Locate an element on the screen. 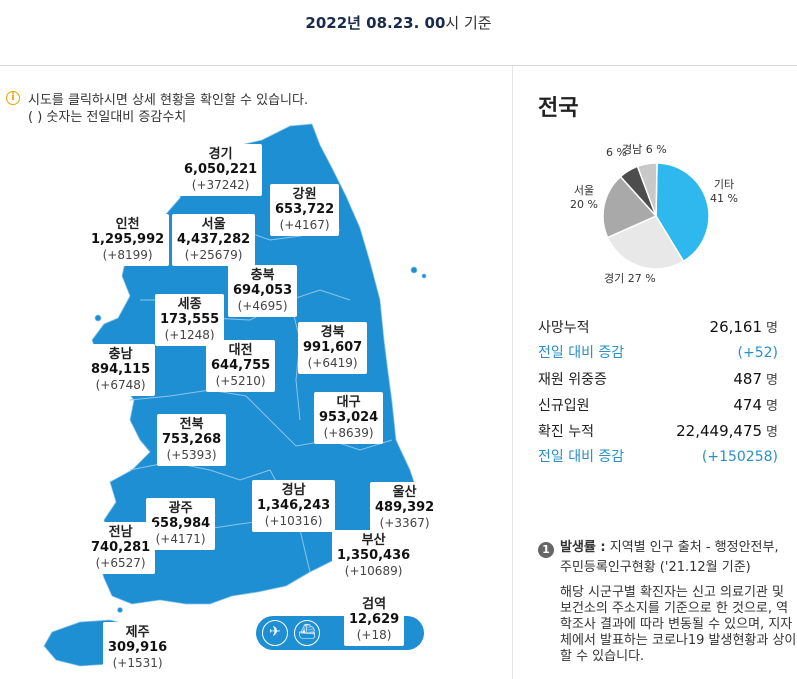 The height and width of the screenshot is (679, 797). region-jeonnam: 전남 740,281 (+6527) is located at coordinates (121, 548).